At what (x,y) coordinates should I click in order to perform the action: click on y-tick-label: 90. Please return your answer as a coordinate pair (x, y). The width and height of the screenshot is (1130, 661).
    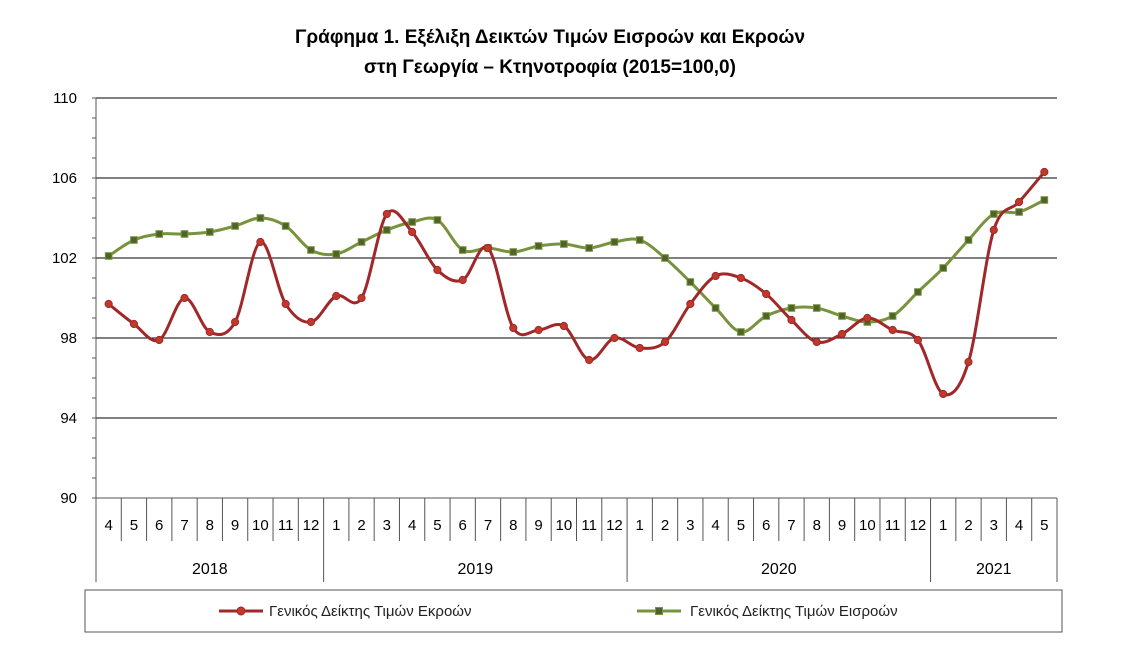
    Looking at the image, I should click on (68, 498).